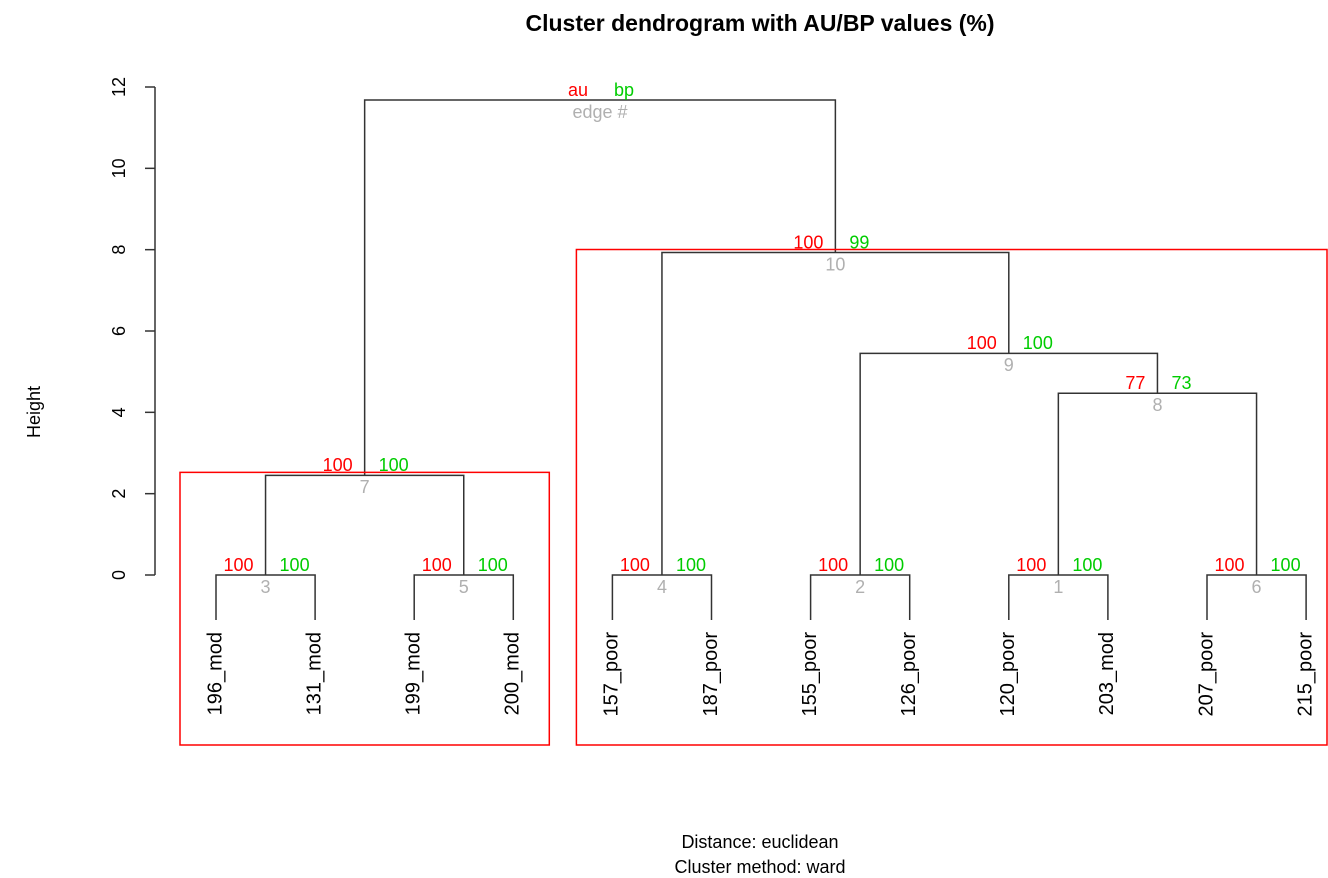  What do you see at coordinates (759, 842) in the screenshot?
I see `x-axis-label: Distance: euclidean` at bounding box center [759, 842].